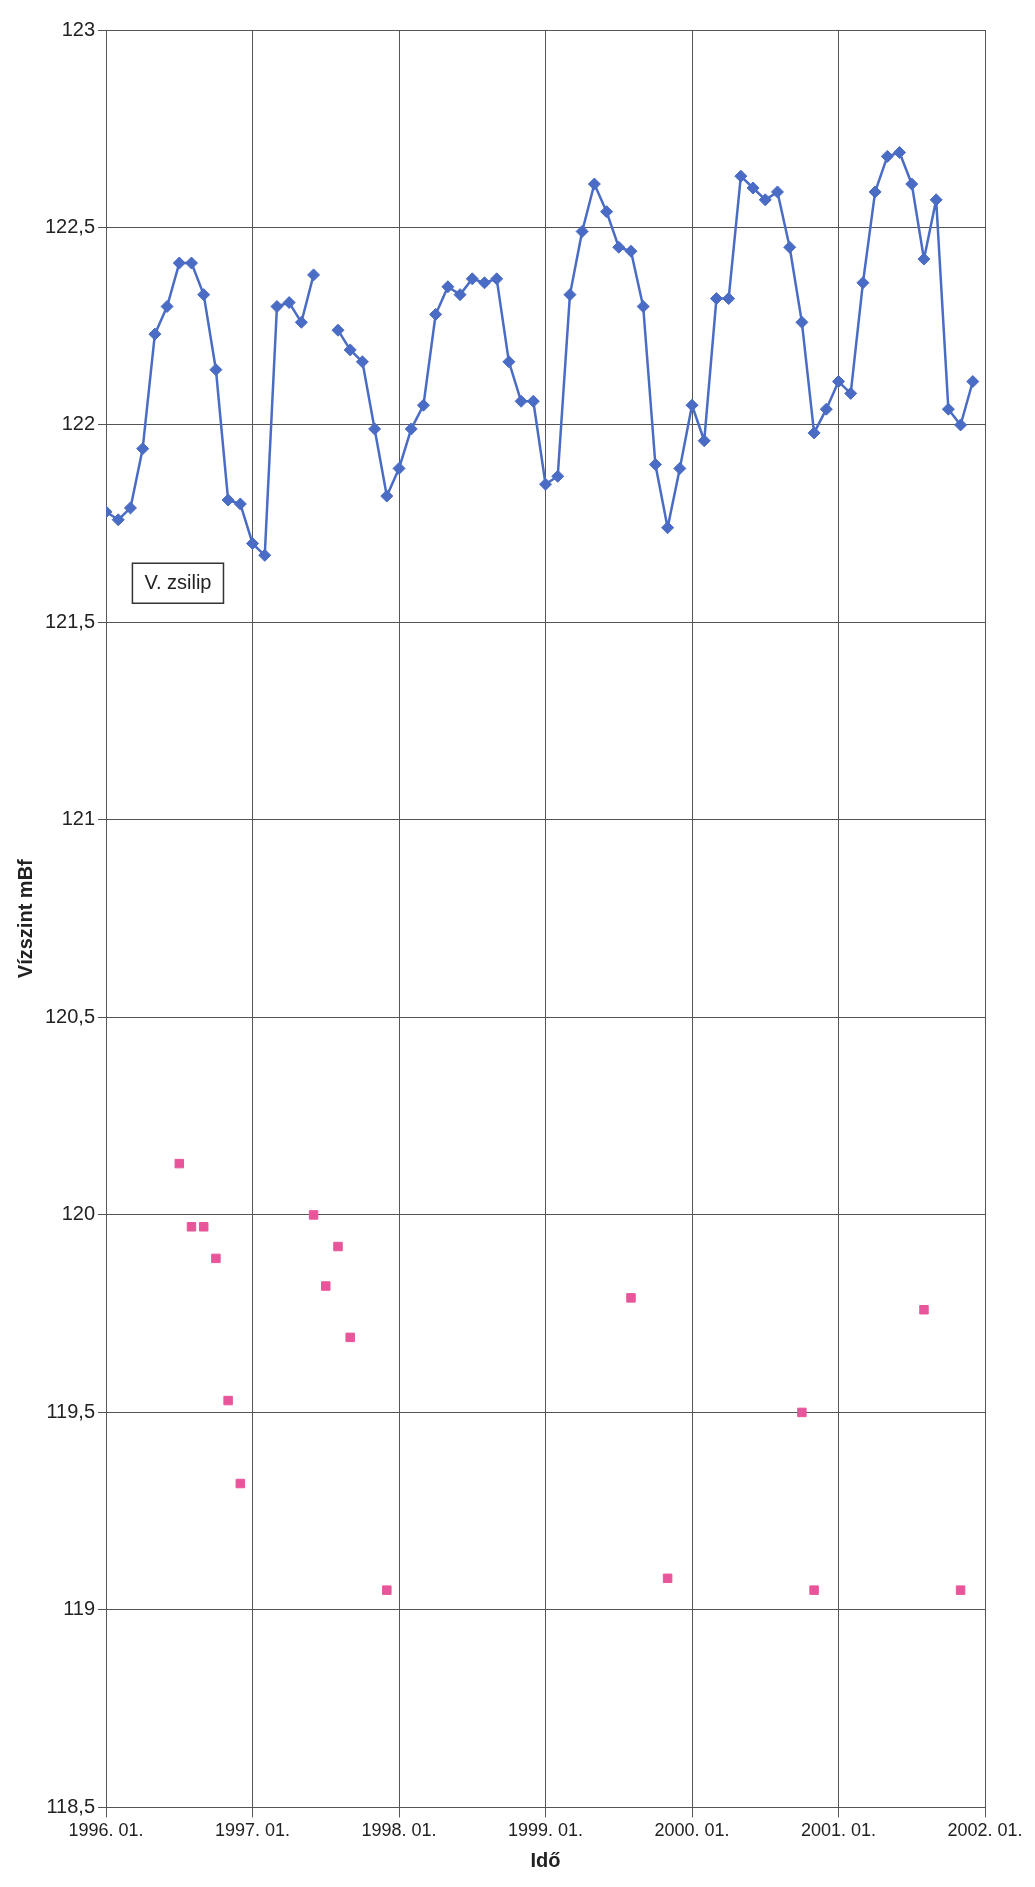  Describe the element at coordinates (178, 581) in the screenshot. I see `text: V. zsilip` at that location.